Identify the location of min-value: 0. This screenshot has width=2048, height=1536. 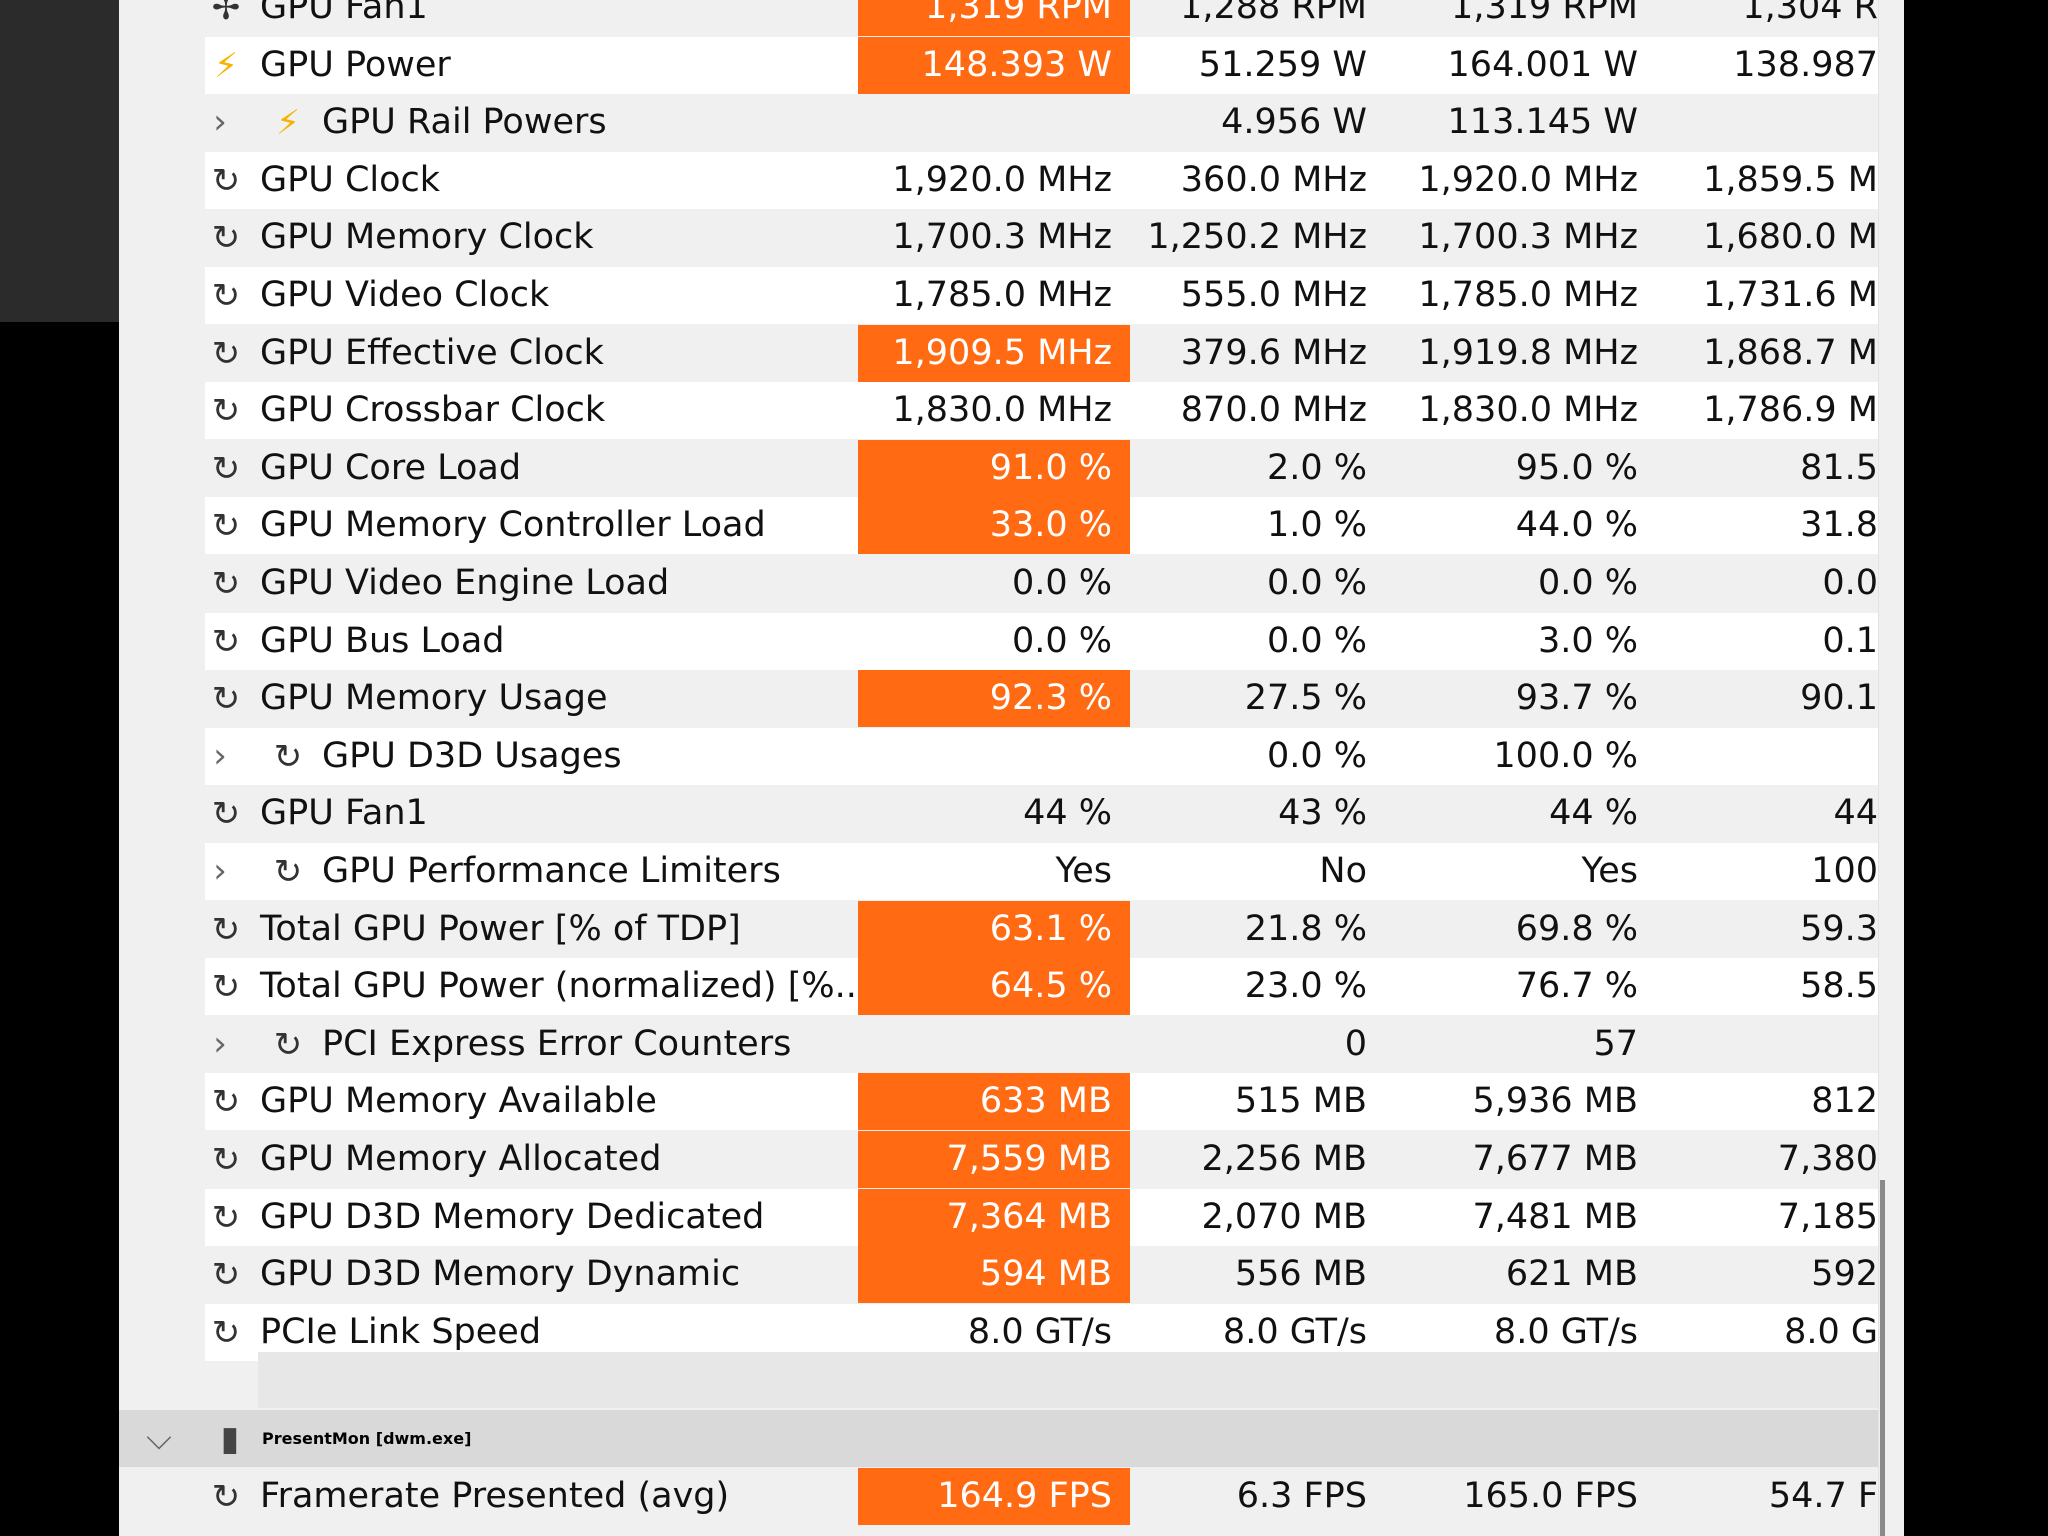
(1355, 1044).